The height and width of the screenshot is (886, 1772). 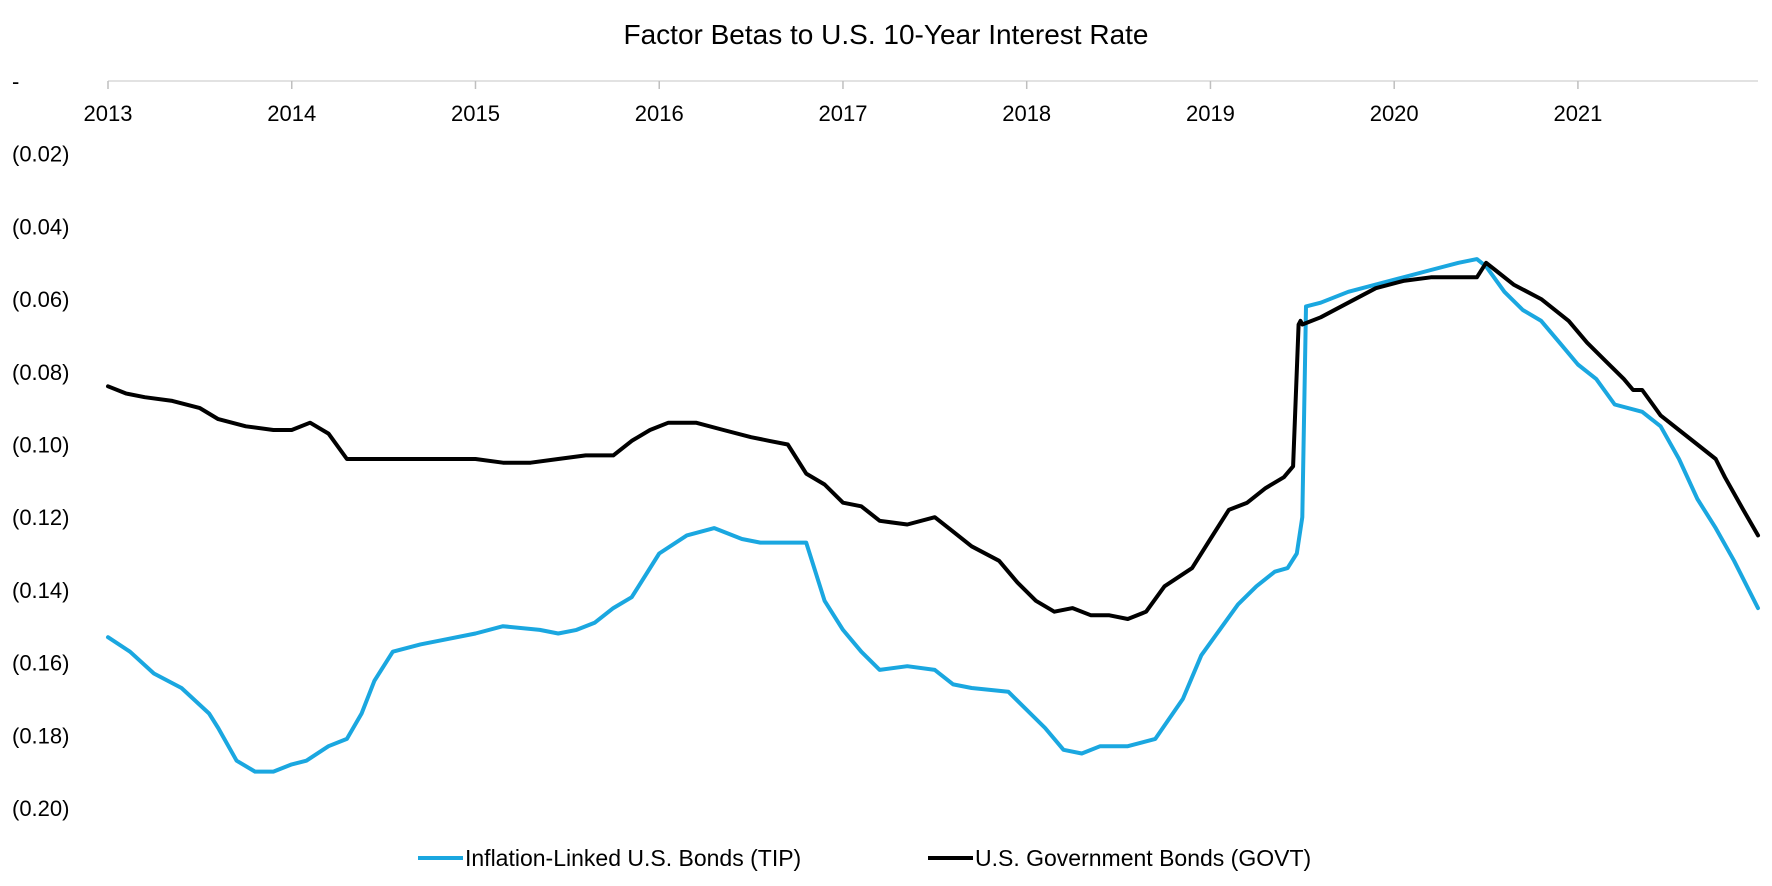 I want to click on x-axis: 2013 2014 2015 2016 2017 2018 2019 2020 2021, so click(x=921, y=103).